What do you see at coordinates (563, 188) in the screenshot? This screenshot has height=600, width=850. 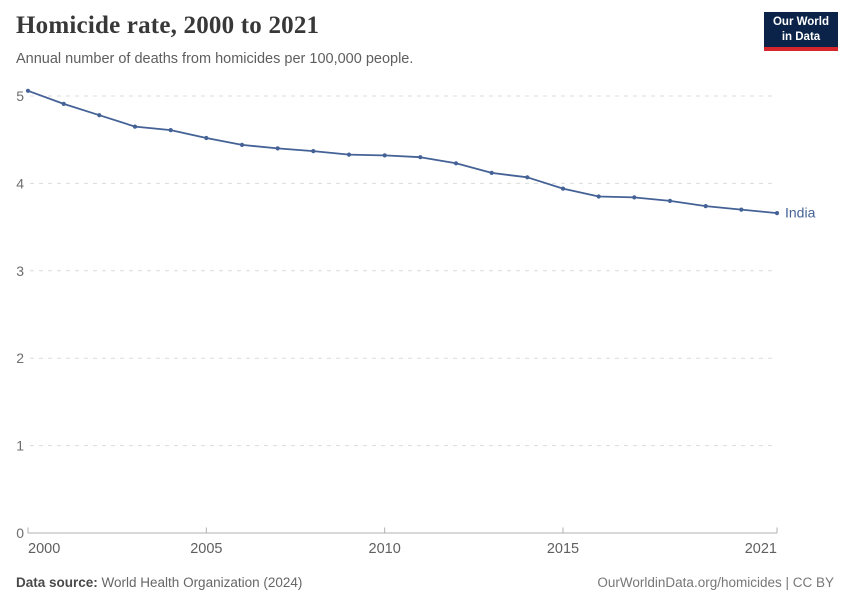 I see `data-point-2015` at bounding box center [563, 188].